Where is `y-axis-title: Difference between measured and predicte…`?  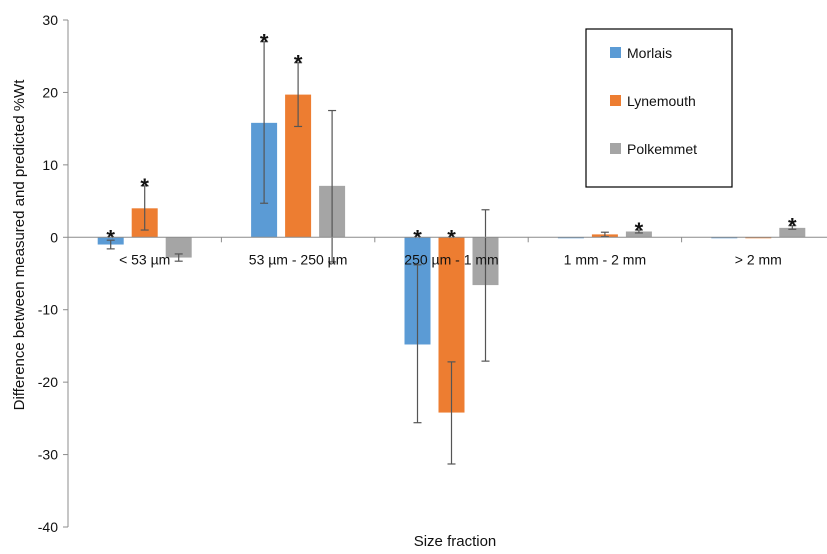
y-axis-title: Difference between measured and predicte… is located at coordinates (19, 245).